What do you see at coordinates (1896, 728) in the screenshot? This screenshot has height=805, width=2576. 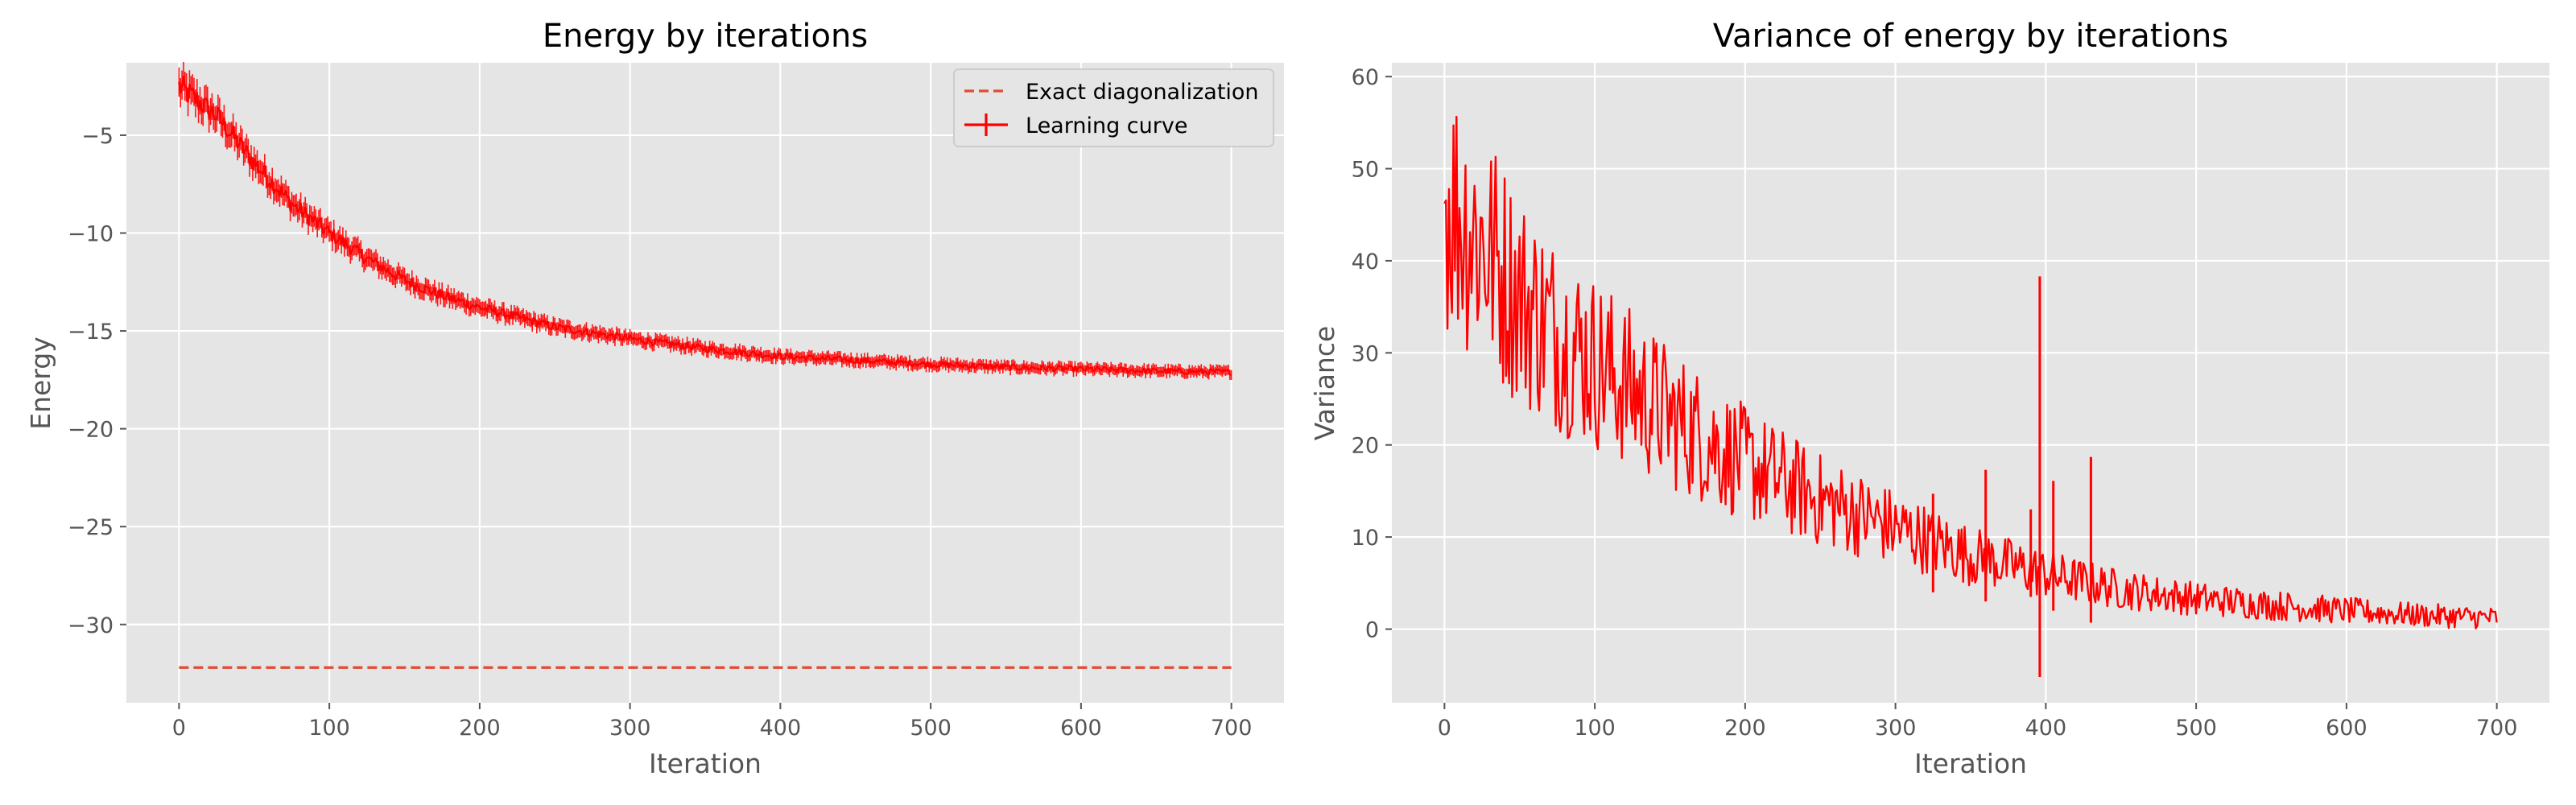 I see `variance-x-tick-label: 300` at bounding box center [1896, 728].